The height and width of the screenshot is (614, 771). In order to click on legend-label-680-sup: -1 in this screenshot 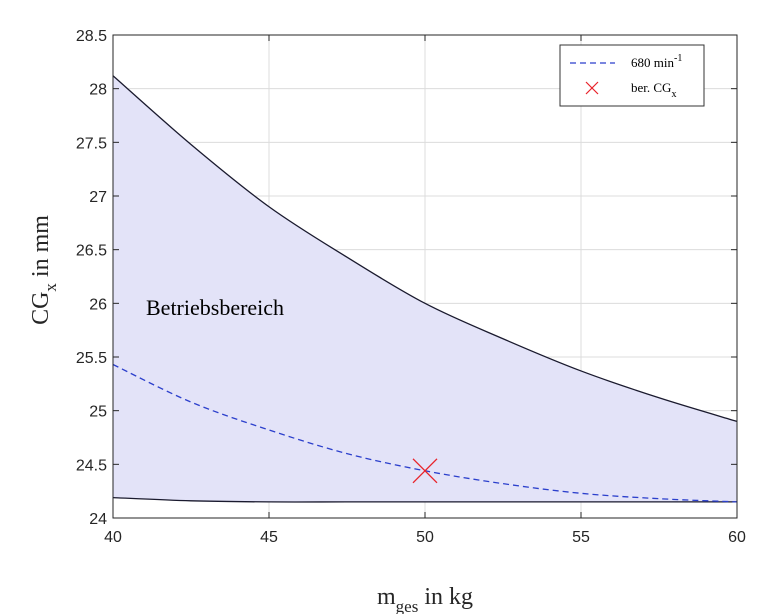, I will do `click(678, 58)`.